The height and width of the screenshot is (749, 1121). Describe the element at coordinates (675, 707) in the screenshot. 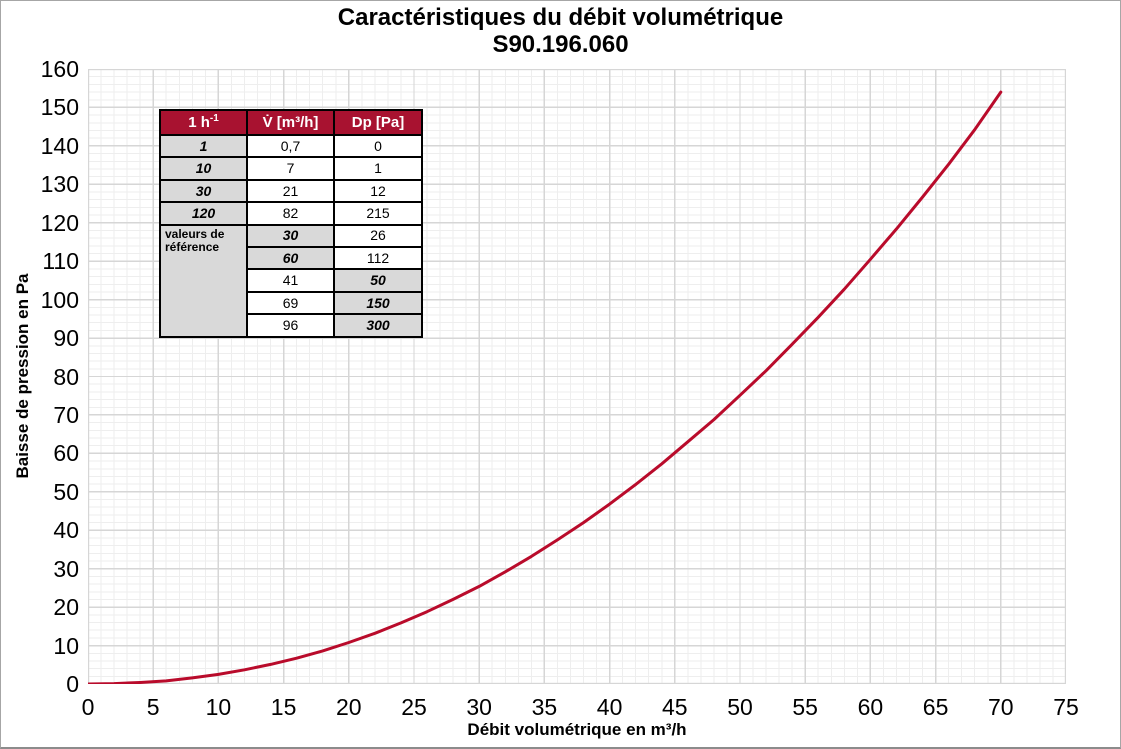

I see `x-tick-label: 45` at that location.